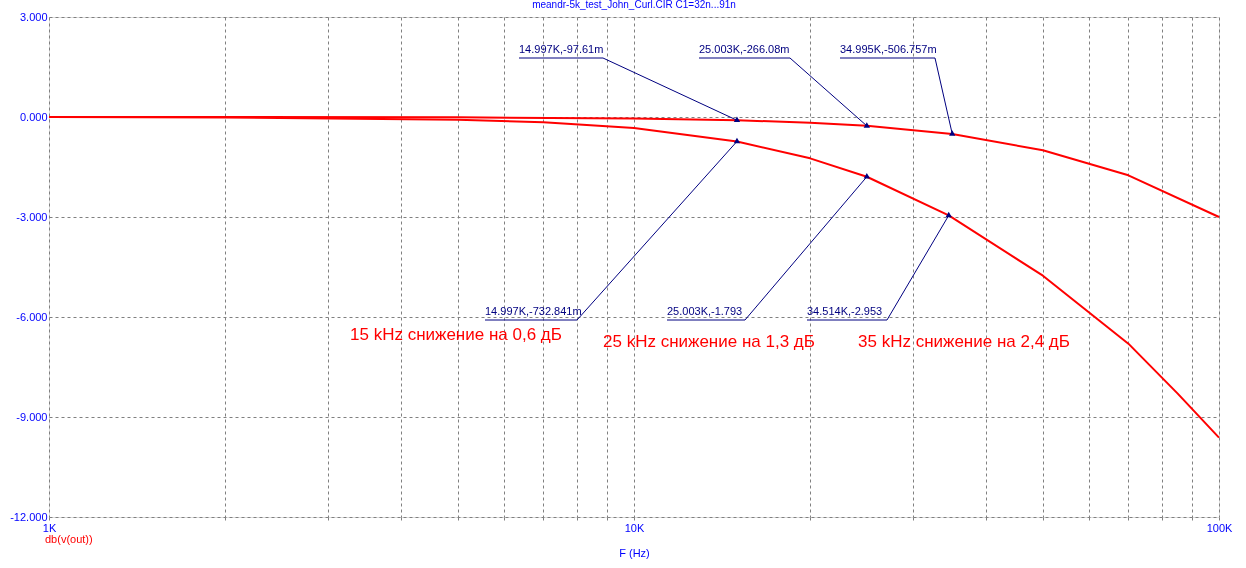 The image size is (1246, 568). Describe the element at coordinates (49, 527) in the screenshot. I see `x-tick-label: 1K` at that location.